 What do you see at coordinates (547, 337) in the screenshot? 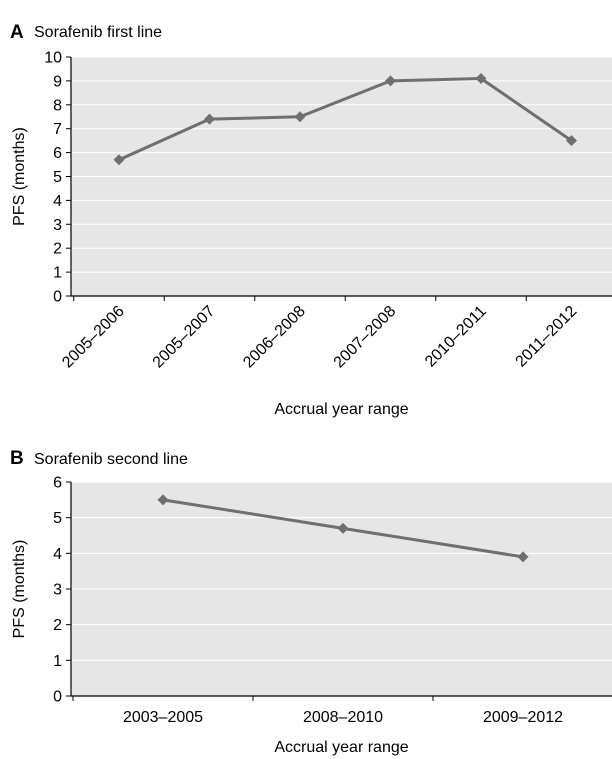
I see `x-tick-label: 2011–2012` at bounding box center [547, 337].